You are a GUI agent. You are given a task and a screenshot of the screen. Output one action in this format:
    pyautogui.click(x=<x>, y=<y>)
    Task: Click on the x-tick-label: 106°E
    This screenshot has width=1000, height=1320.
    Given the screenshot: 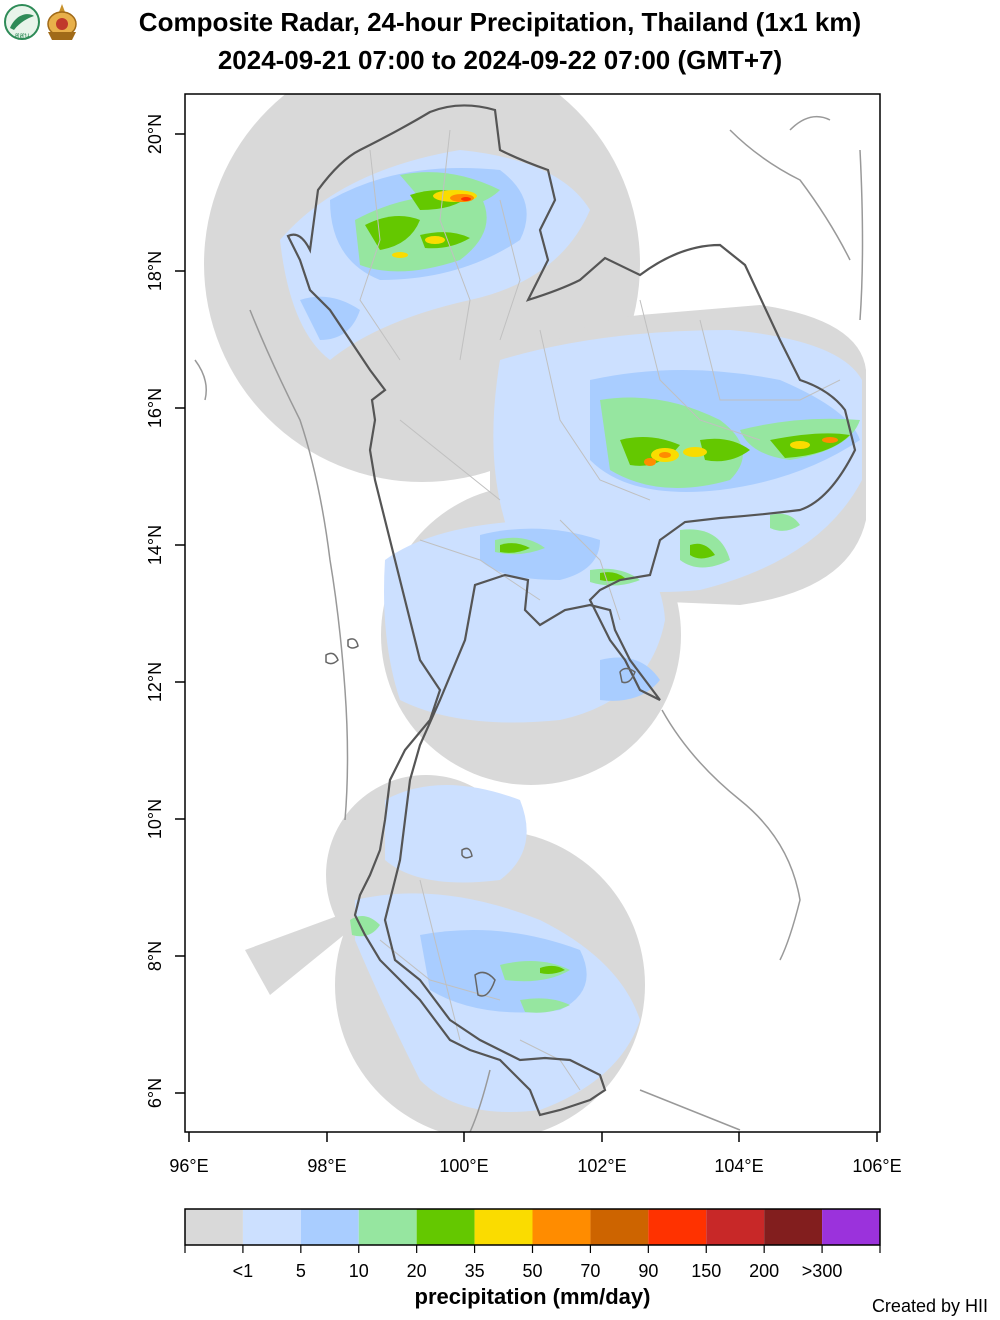 What is the action you would take?
    pyautogui.click(x=876, y=1166)
    